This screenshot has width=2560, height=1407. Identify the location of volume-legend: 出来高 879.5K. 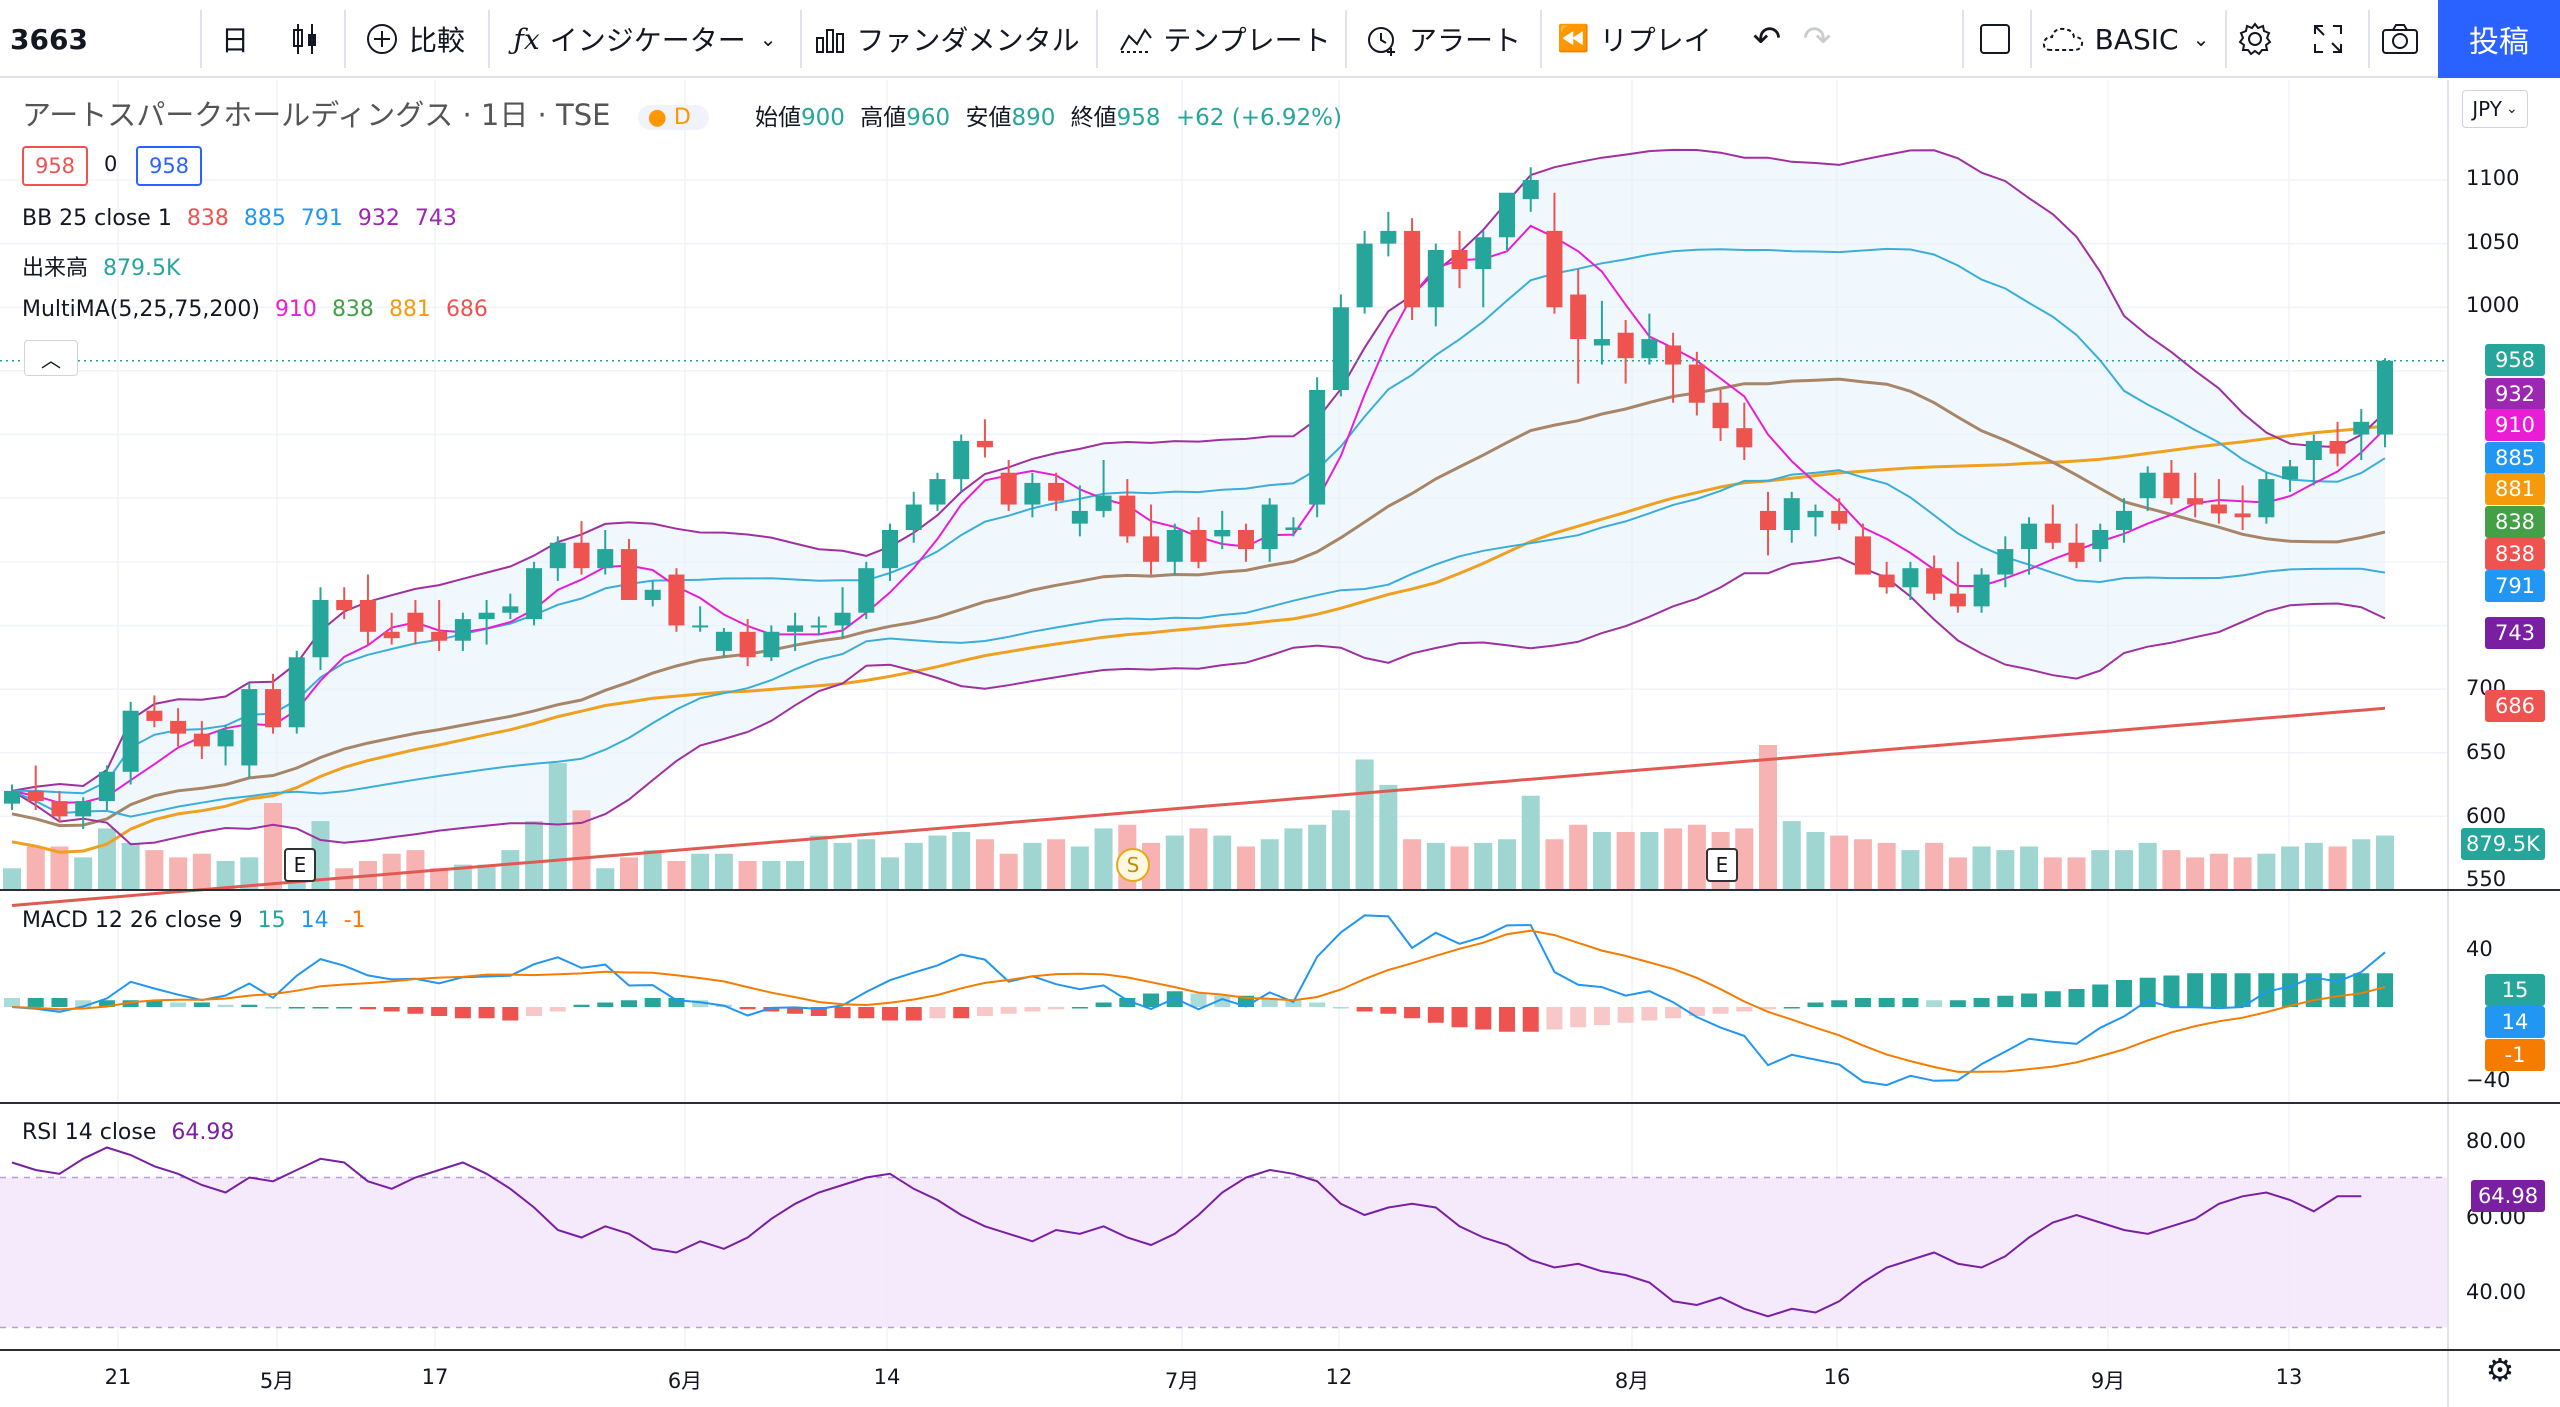
(105, 266).